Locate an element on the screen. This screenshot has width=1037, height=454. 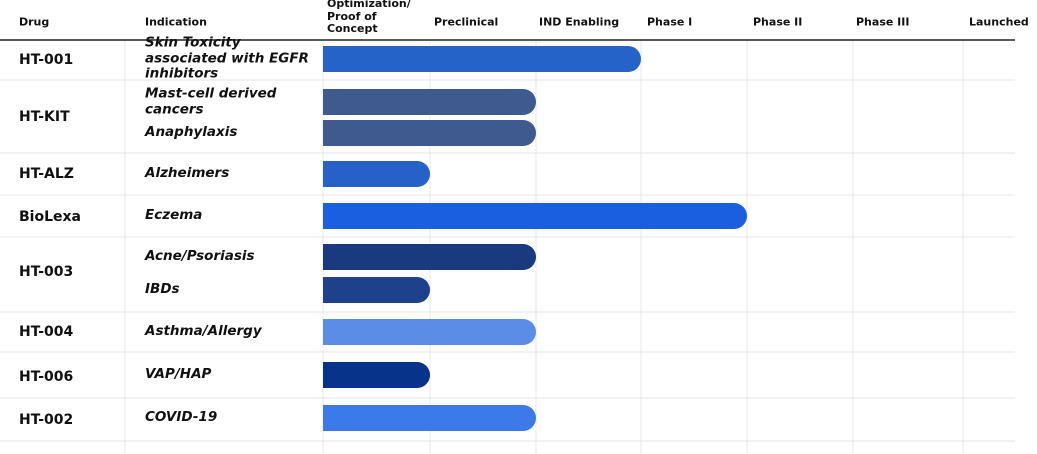
stage-header: Launched is located at coordinates (999, 22).